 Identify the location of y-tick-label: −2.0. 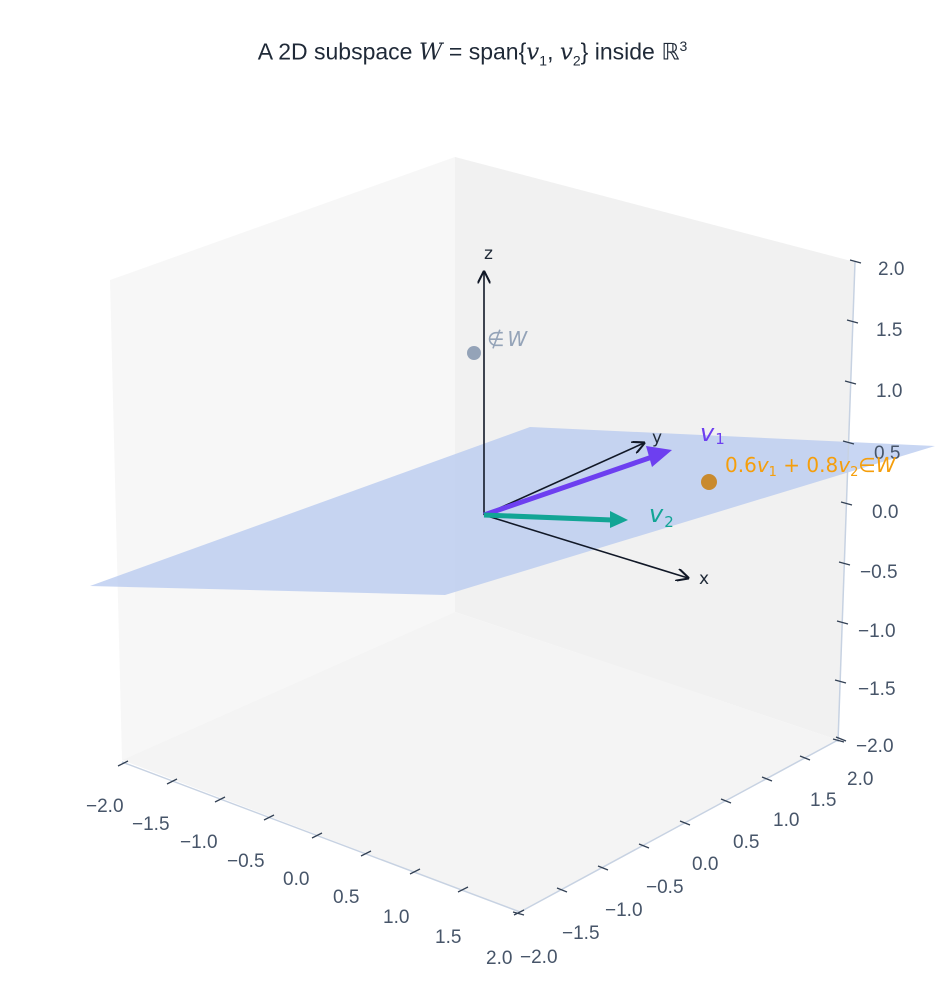
(539, 957).